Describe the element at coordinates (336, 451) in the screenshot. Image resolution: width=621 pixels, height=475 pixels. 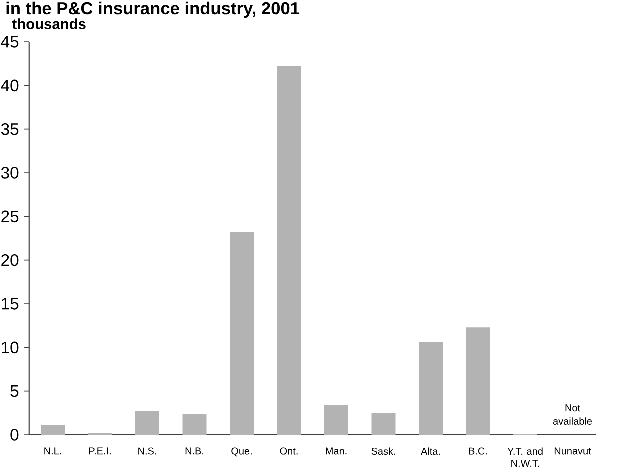
I see `x-tick-label: Man.` at that location.